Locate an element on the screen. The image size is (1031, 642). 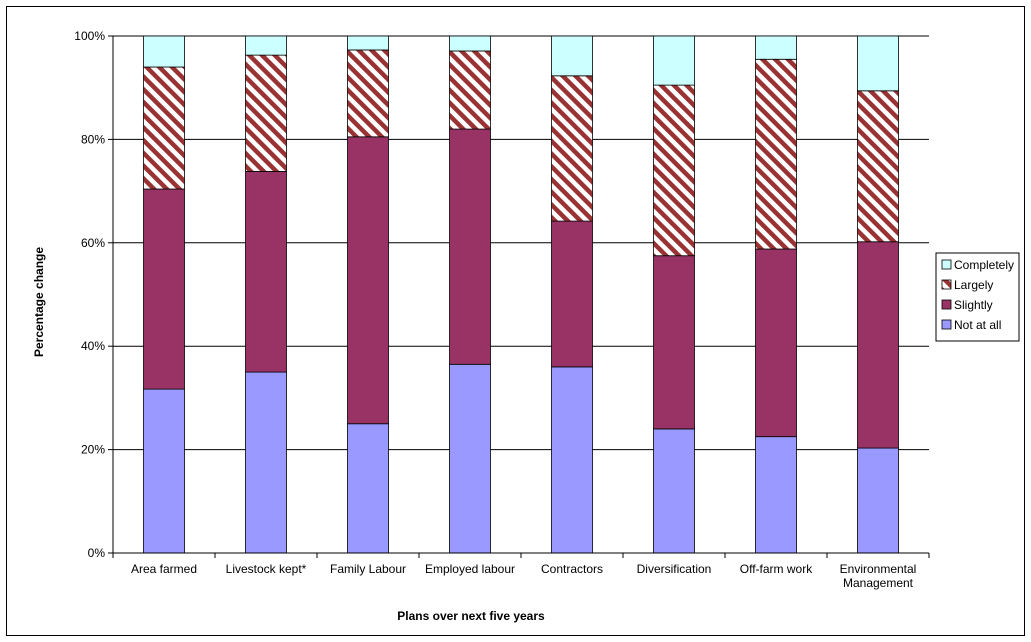
x-tick-label: Environmental Management is located at coordinates (878, 576).